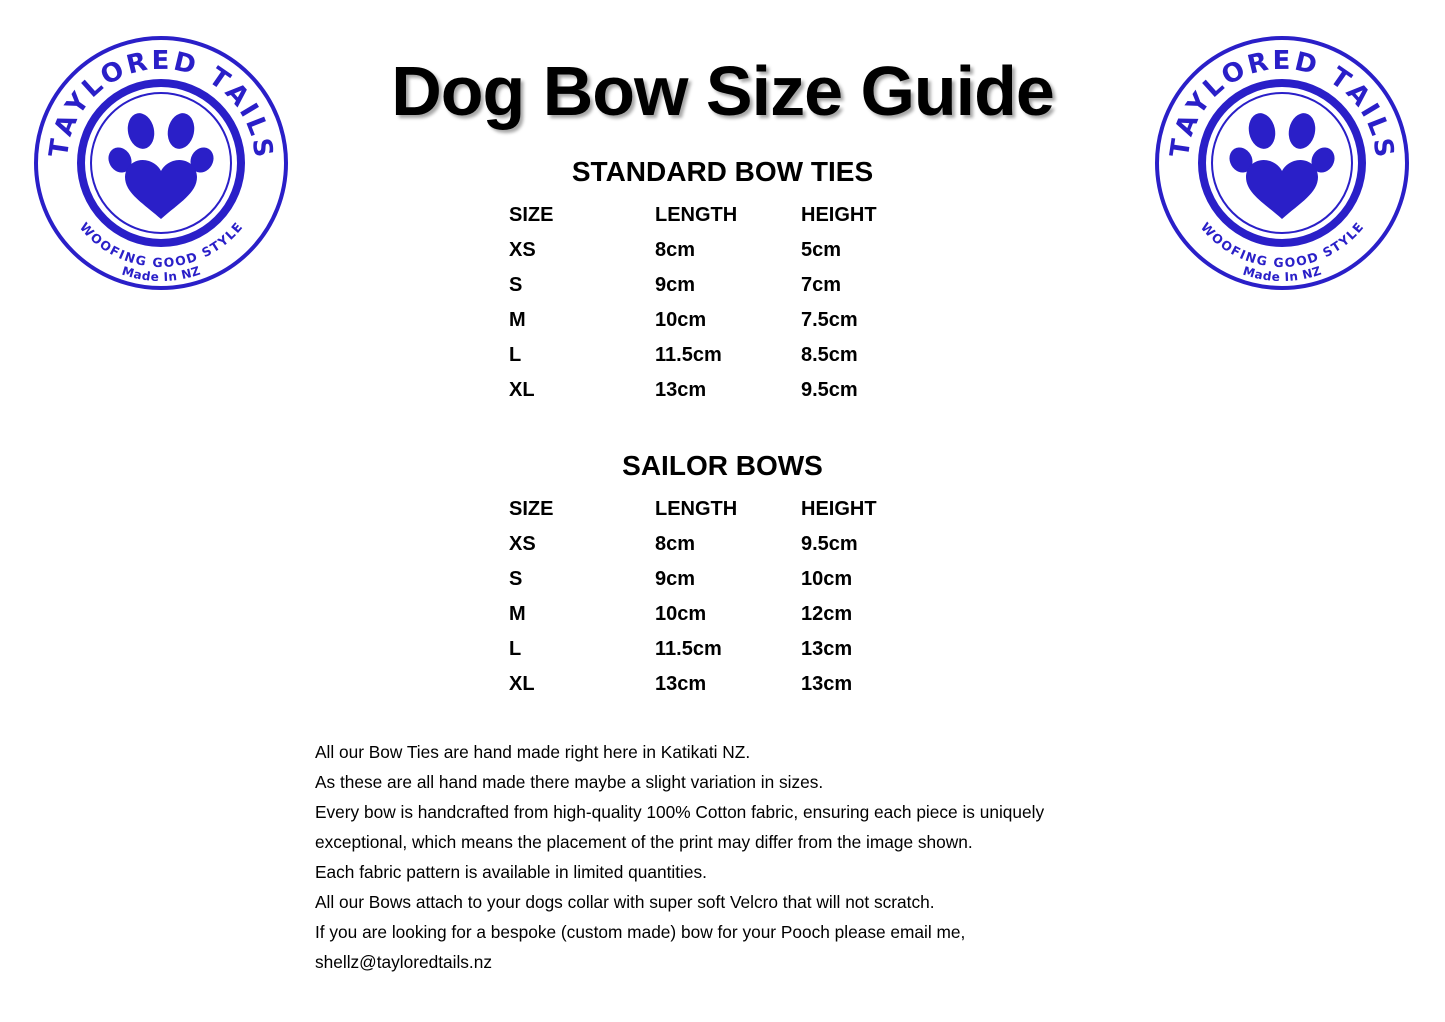  What do you see at coordinates (729, 613) in the screenshot?
I see `table-row: M 10cm 12cm` at bounding box center [729, 613].